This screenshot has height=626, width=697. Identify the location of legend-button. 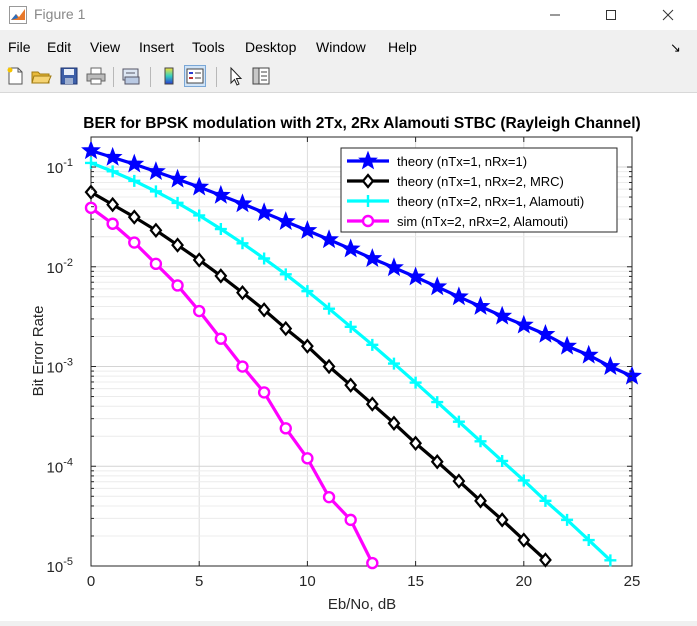
(195, 76).